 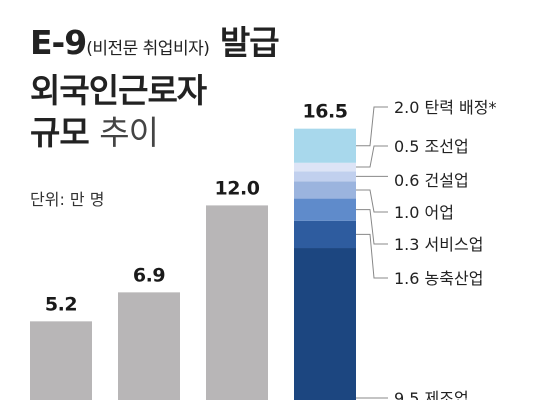 I want to click on title-trend: 추이, so click(x=129, y=132).